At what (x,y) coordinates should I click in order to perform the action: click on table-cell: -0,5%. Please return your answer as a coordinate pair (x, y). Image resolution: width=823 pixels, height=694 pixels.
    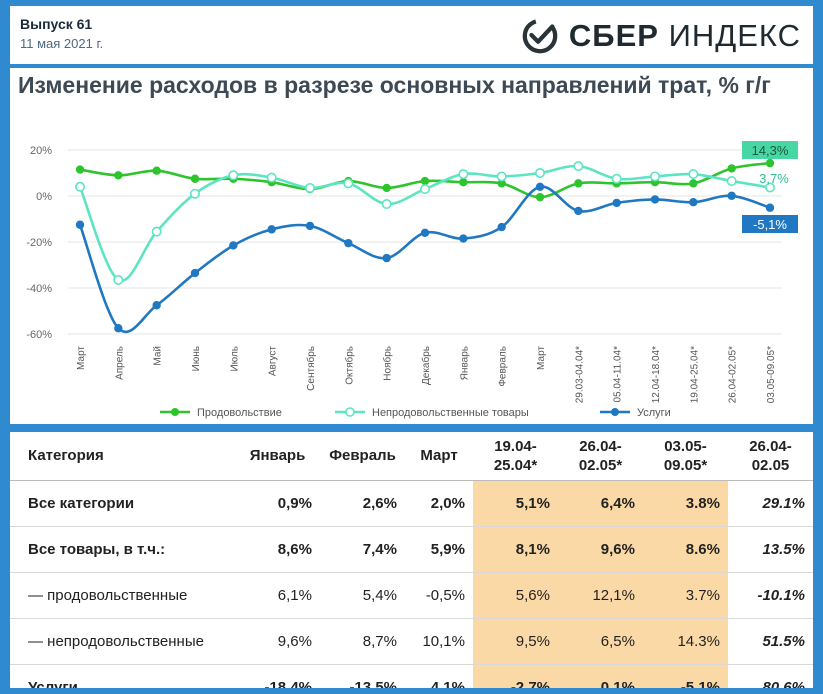
    Looking at the image, I should click on (439, 595).